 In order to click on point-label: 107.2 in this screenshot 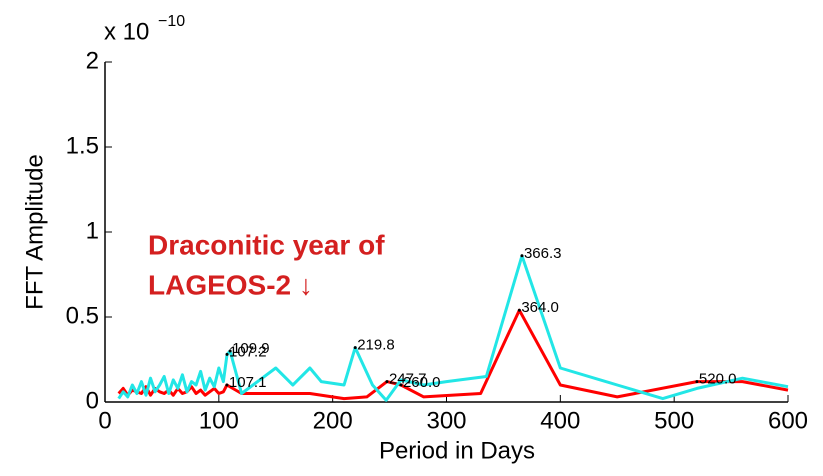, I will do `click(248, 351)`.